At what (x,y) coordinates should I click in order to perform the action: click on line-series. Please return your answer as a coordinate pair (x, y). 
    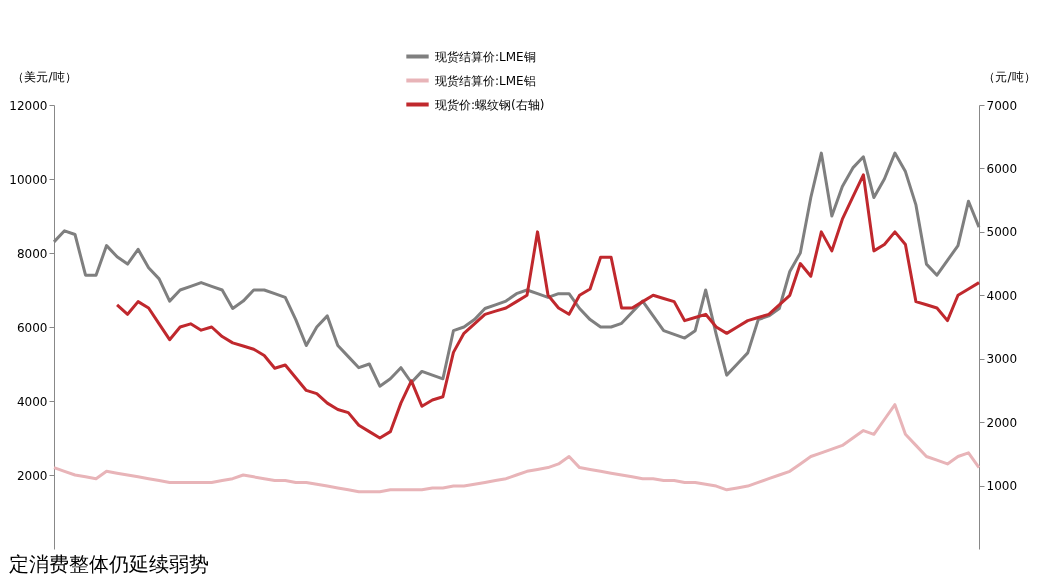
    Looking at the image, I should click on (516, 448).